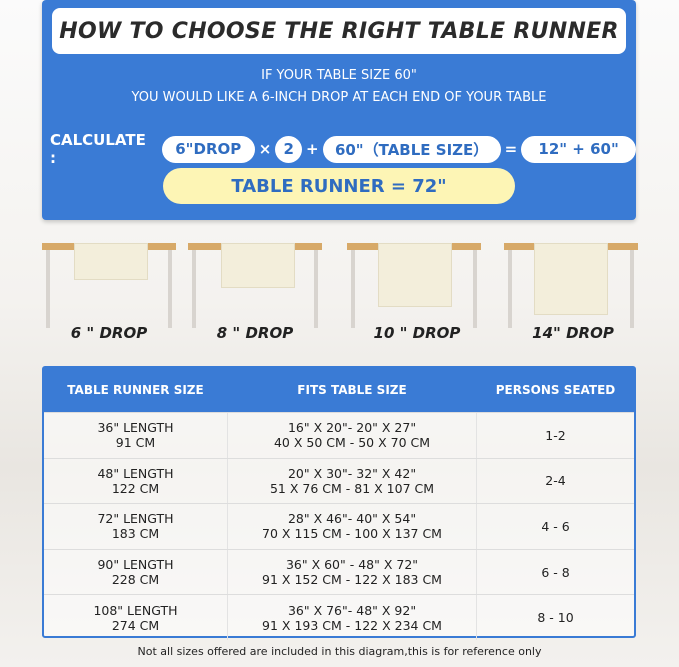 This screenshot has height=667, width=679. Describe the element at coordinates (352, 565) in the screenshot. I see `fits-inches: 36" X 60" - 48" X 72"` at that location.